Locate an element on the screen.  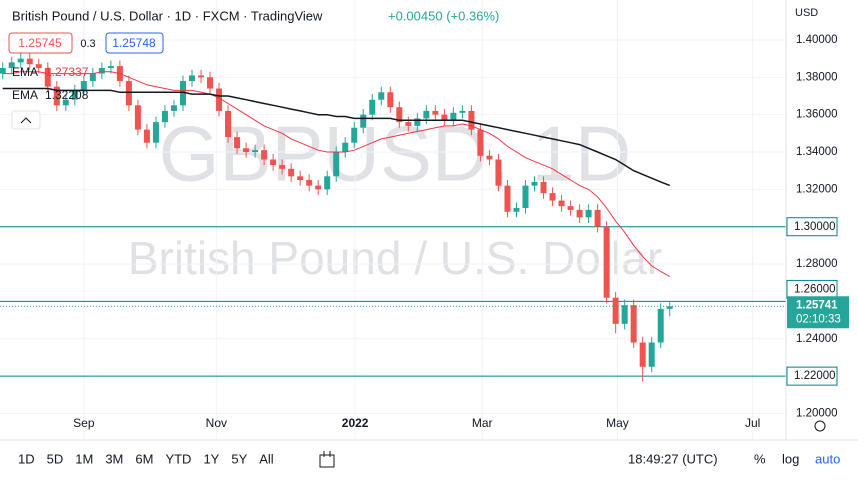
clock: 18:49:27 (UTC) is located at coordinates (673, 458).